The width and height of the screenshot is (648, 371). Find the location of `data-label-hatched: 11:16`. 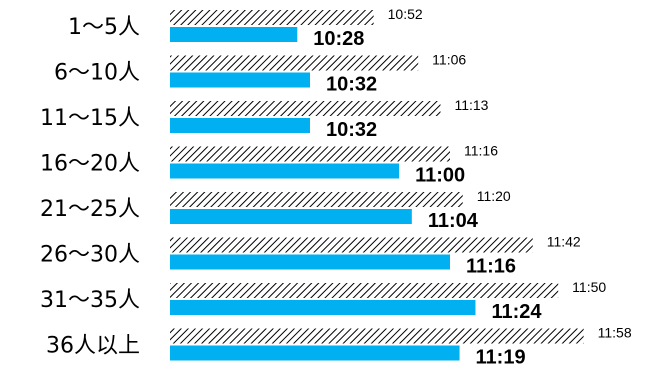

data-label-hatched: 11:16 is located at coordinates (481, 151).